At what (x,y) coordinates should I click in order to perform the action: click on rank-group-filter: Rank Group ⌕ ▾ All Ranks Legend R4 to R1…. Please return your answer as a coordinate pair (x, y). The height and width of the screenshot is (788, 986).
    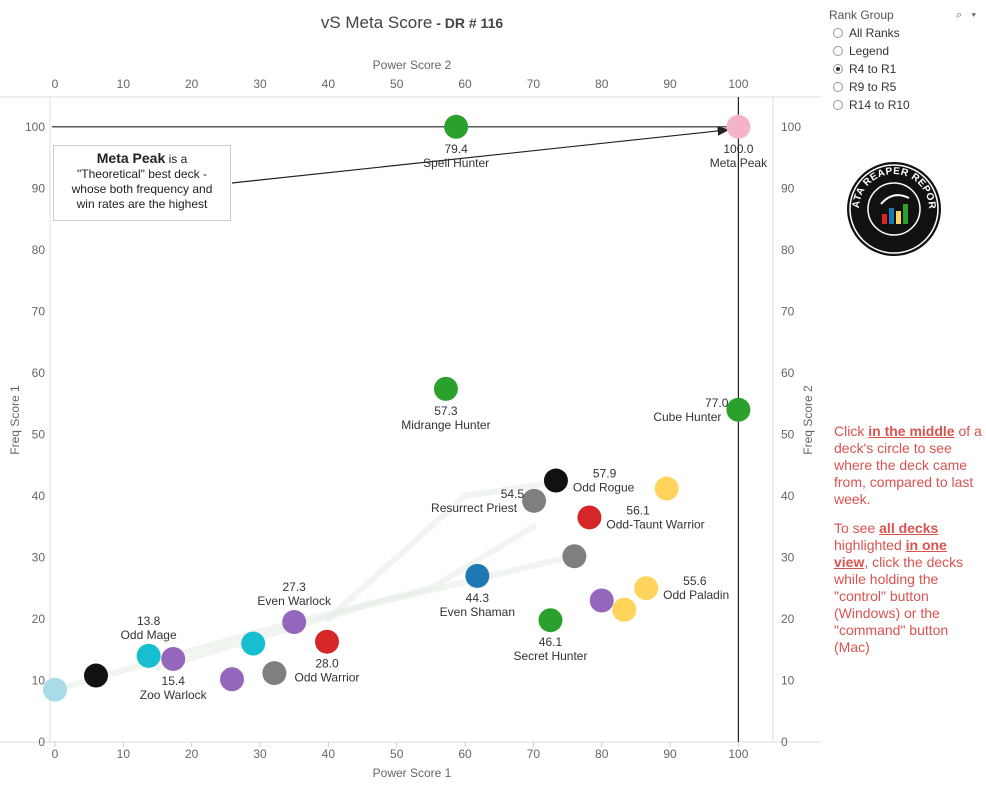
    Looking at the image, I should click on (904, 60).